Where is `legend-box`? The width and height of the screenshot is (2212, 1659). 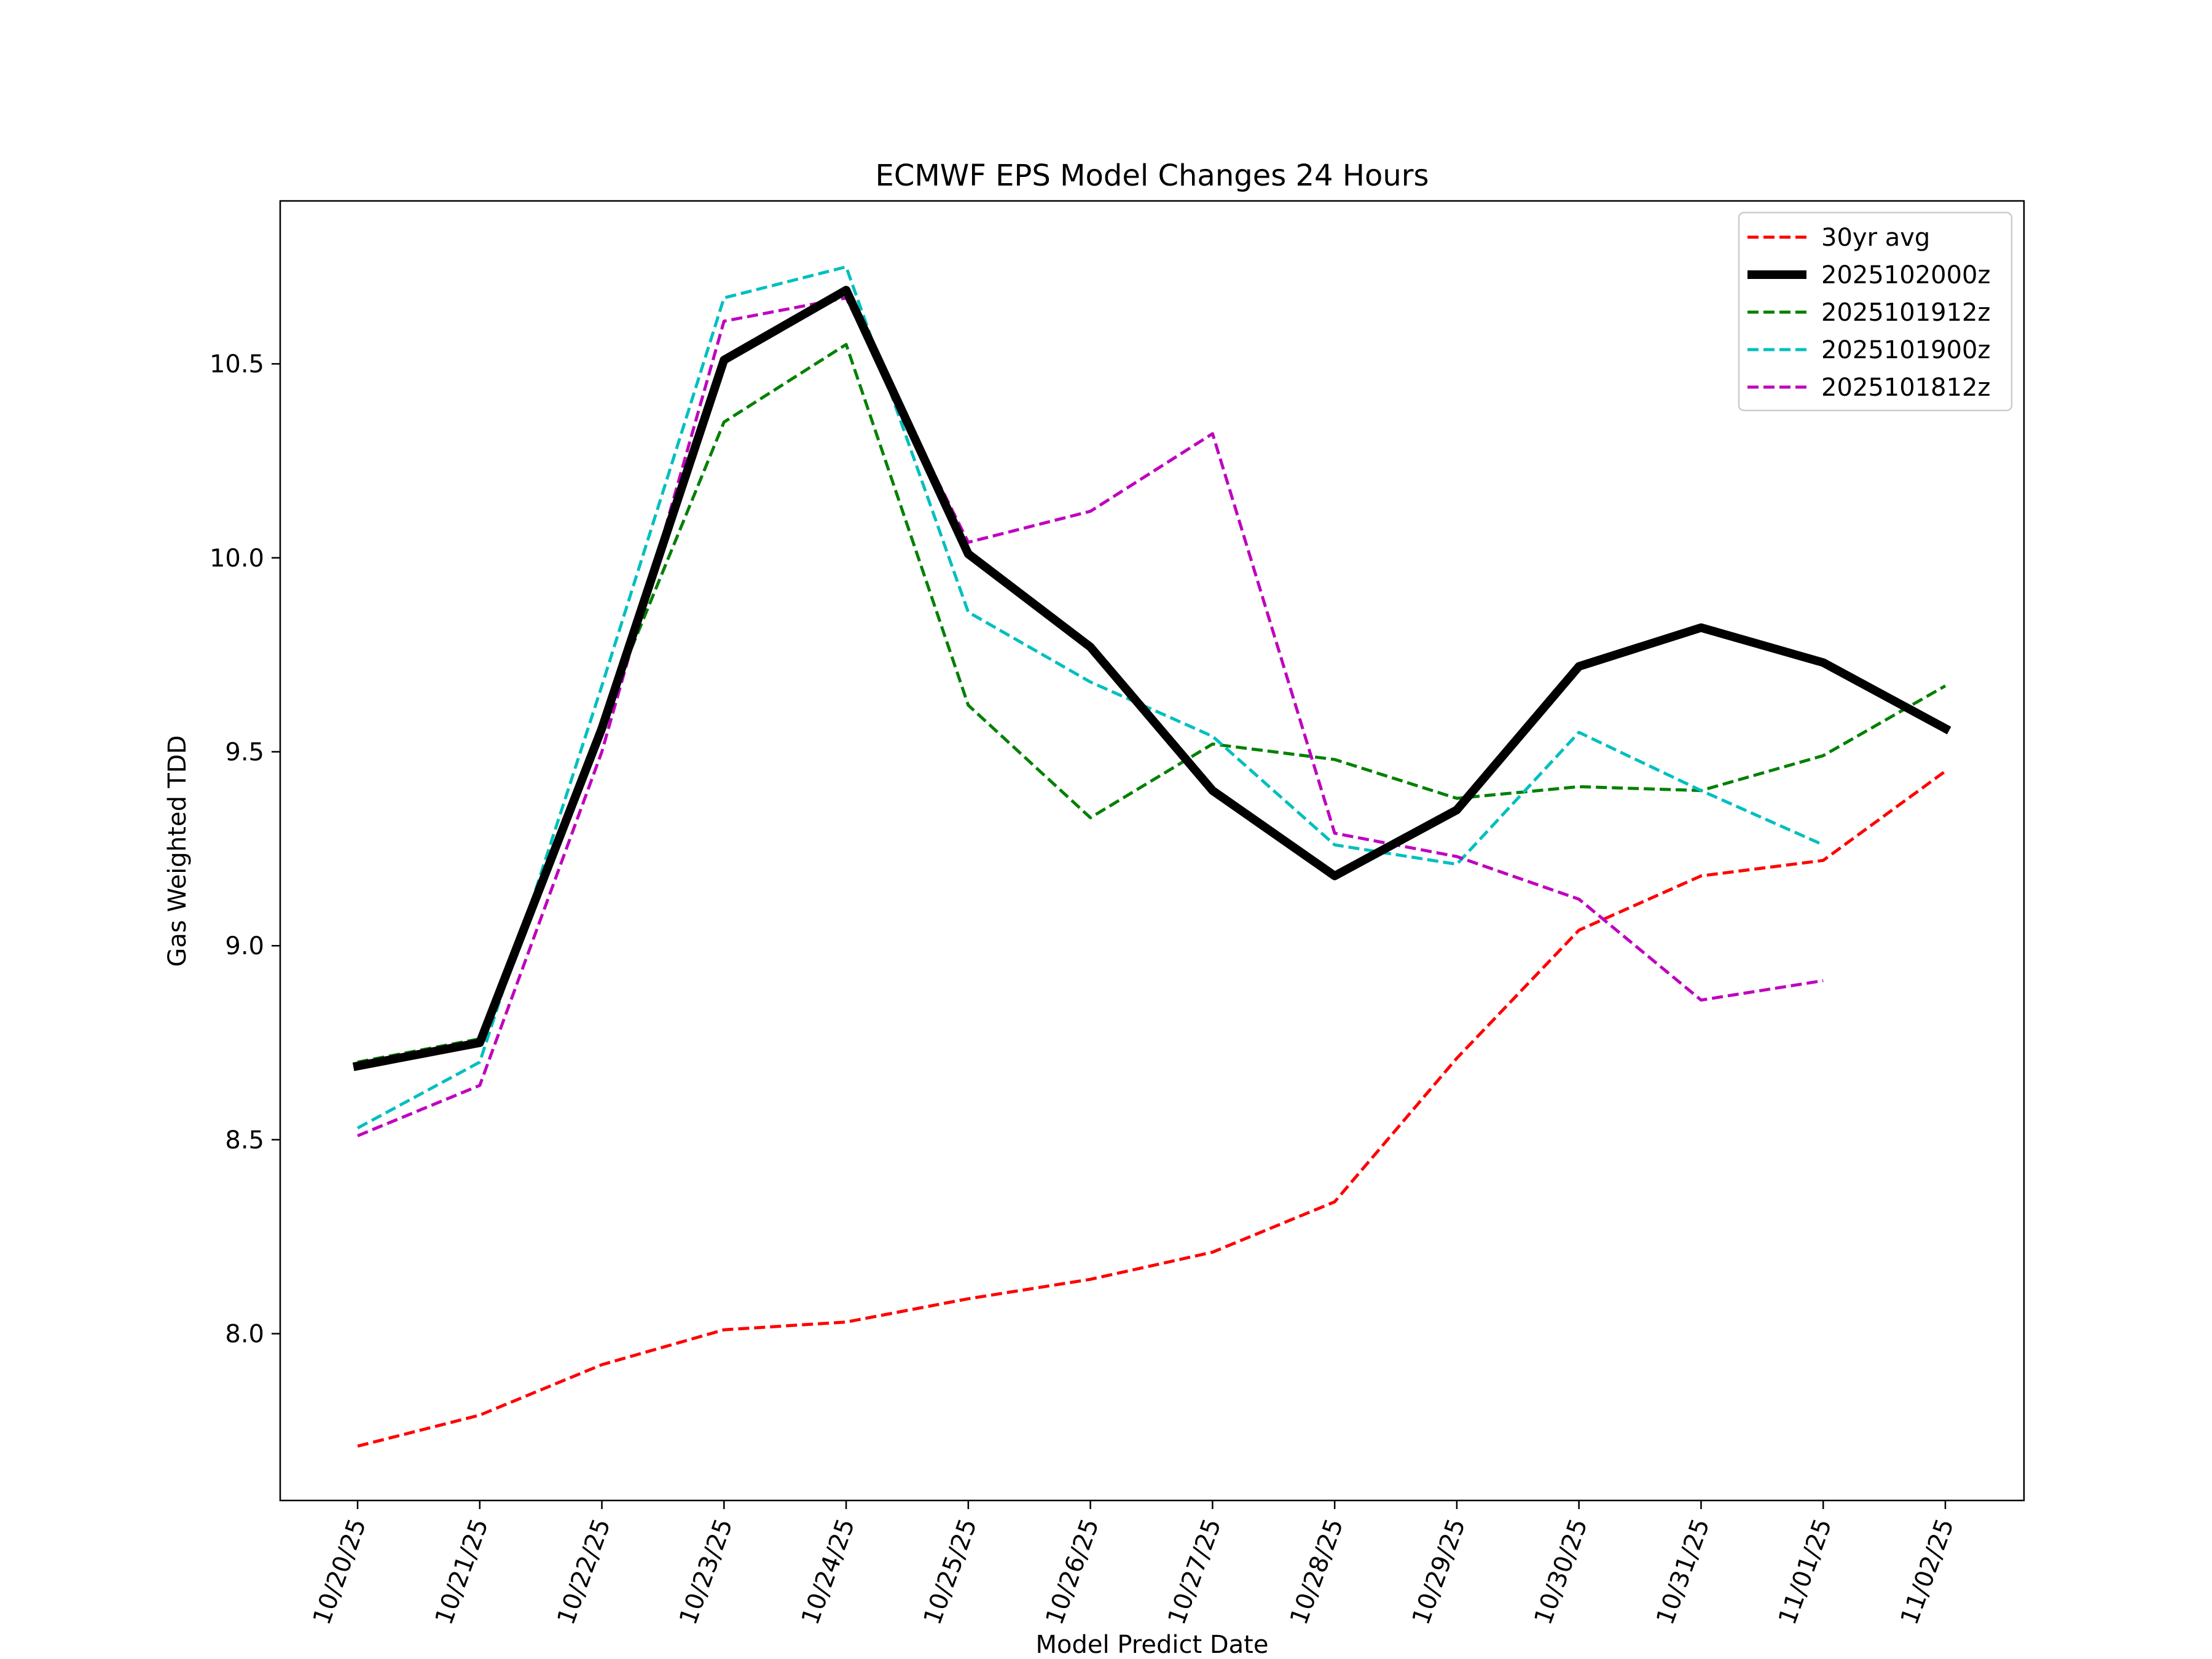
legend-box is located at coordinates (1875, 311).